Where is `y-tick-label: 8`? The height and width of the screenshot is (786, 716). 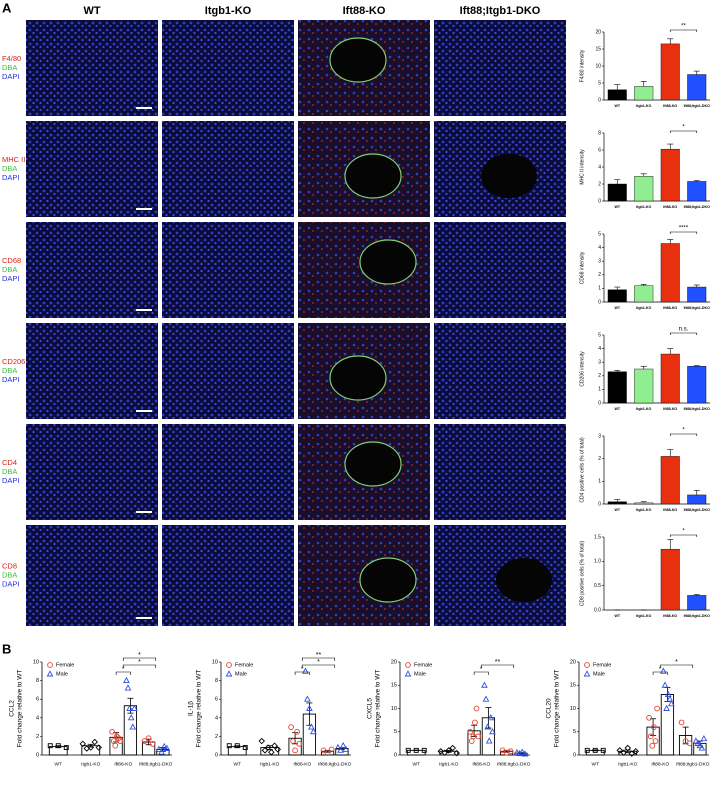 y-tick-label: 8 is located at coordinates (599, 133).